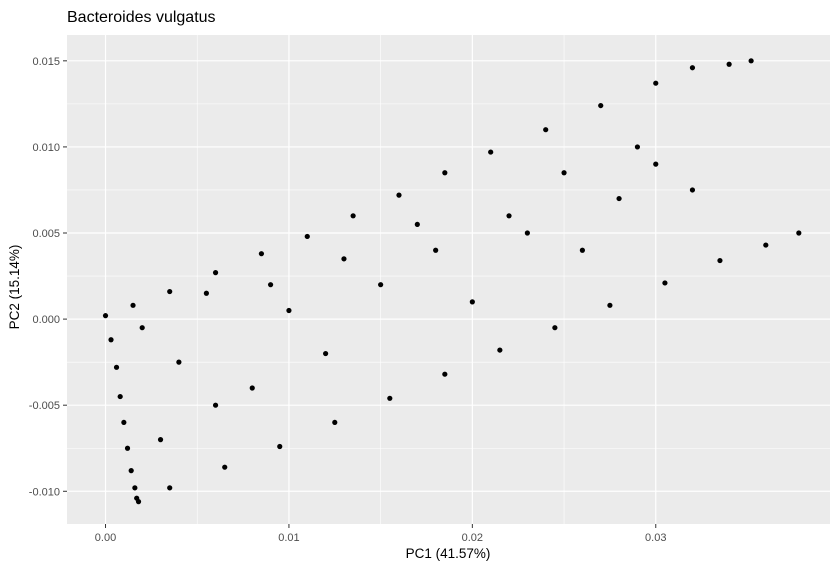 This screenshot has width=837, height=569. Describe the element at coordinates (46, 62) in the screenshot. I see `y-tick-label: 0.015` at that location.